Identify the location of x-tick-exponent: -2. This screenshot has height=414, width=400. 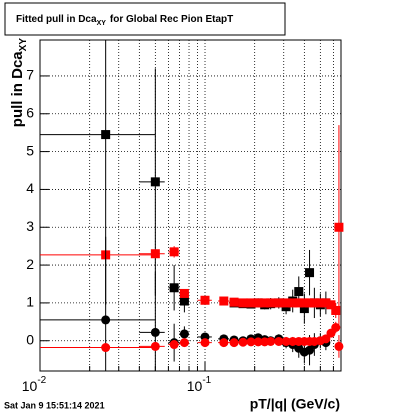
(41, 380).